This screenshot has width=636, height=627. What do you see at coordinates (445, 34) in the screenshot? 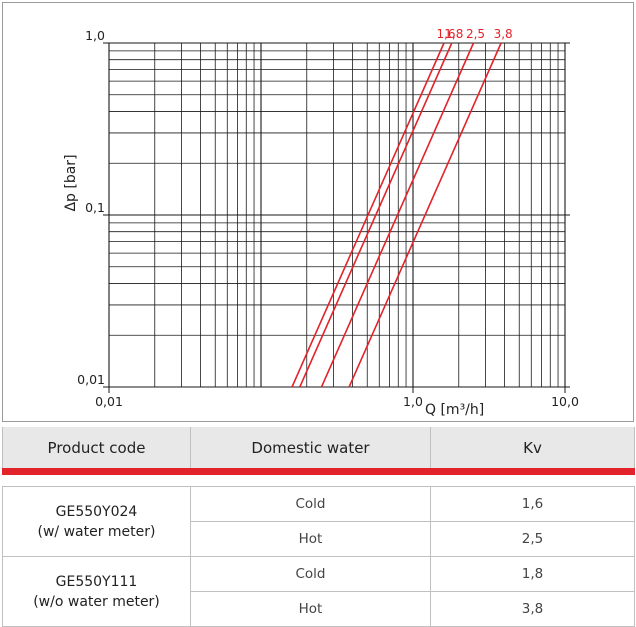
I see `series-label: 1,6` at bounding box center [445, 34].